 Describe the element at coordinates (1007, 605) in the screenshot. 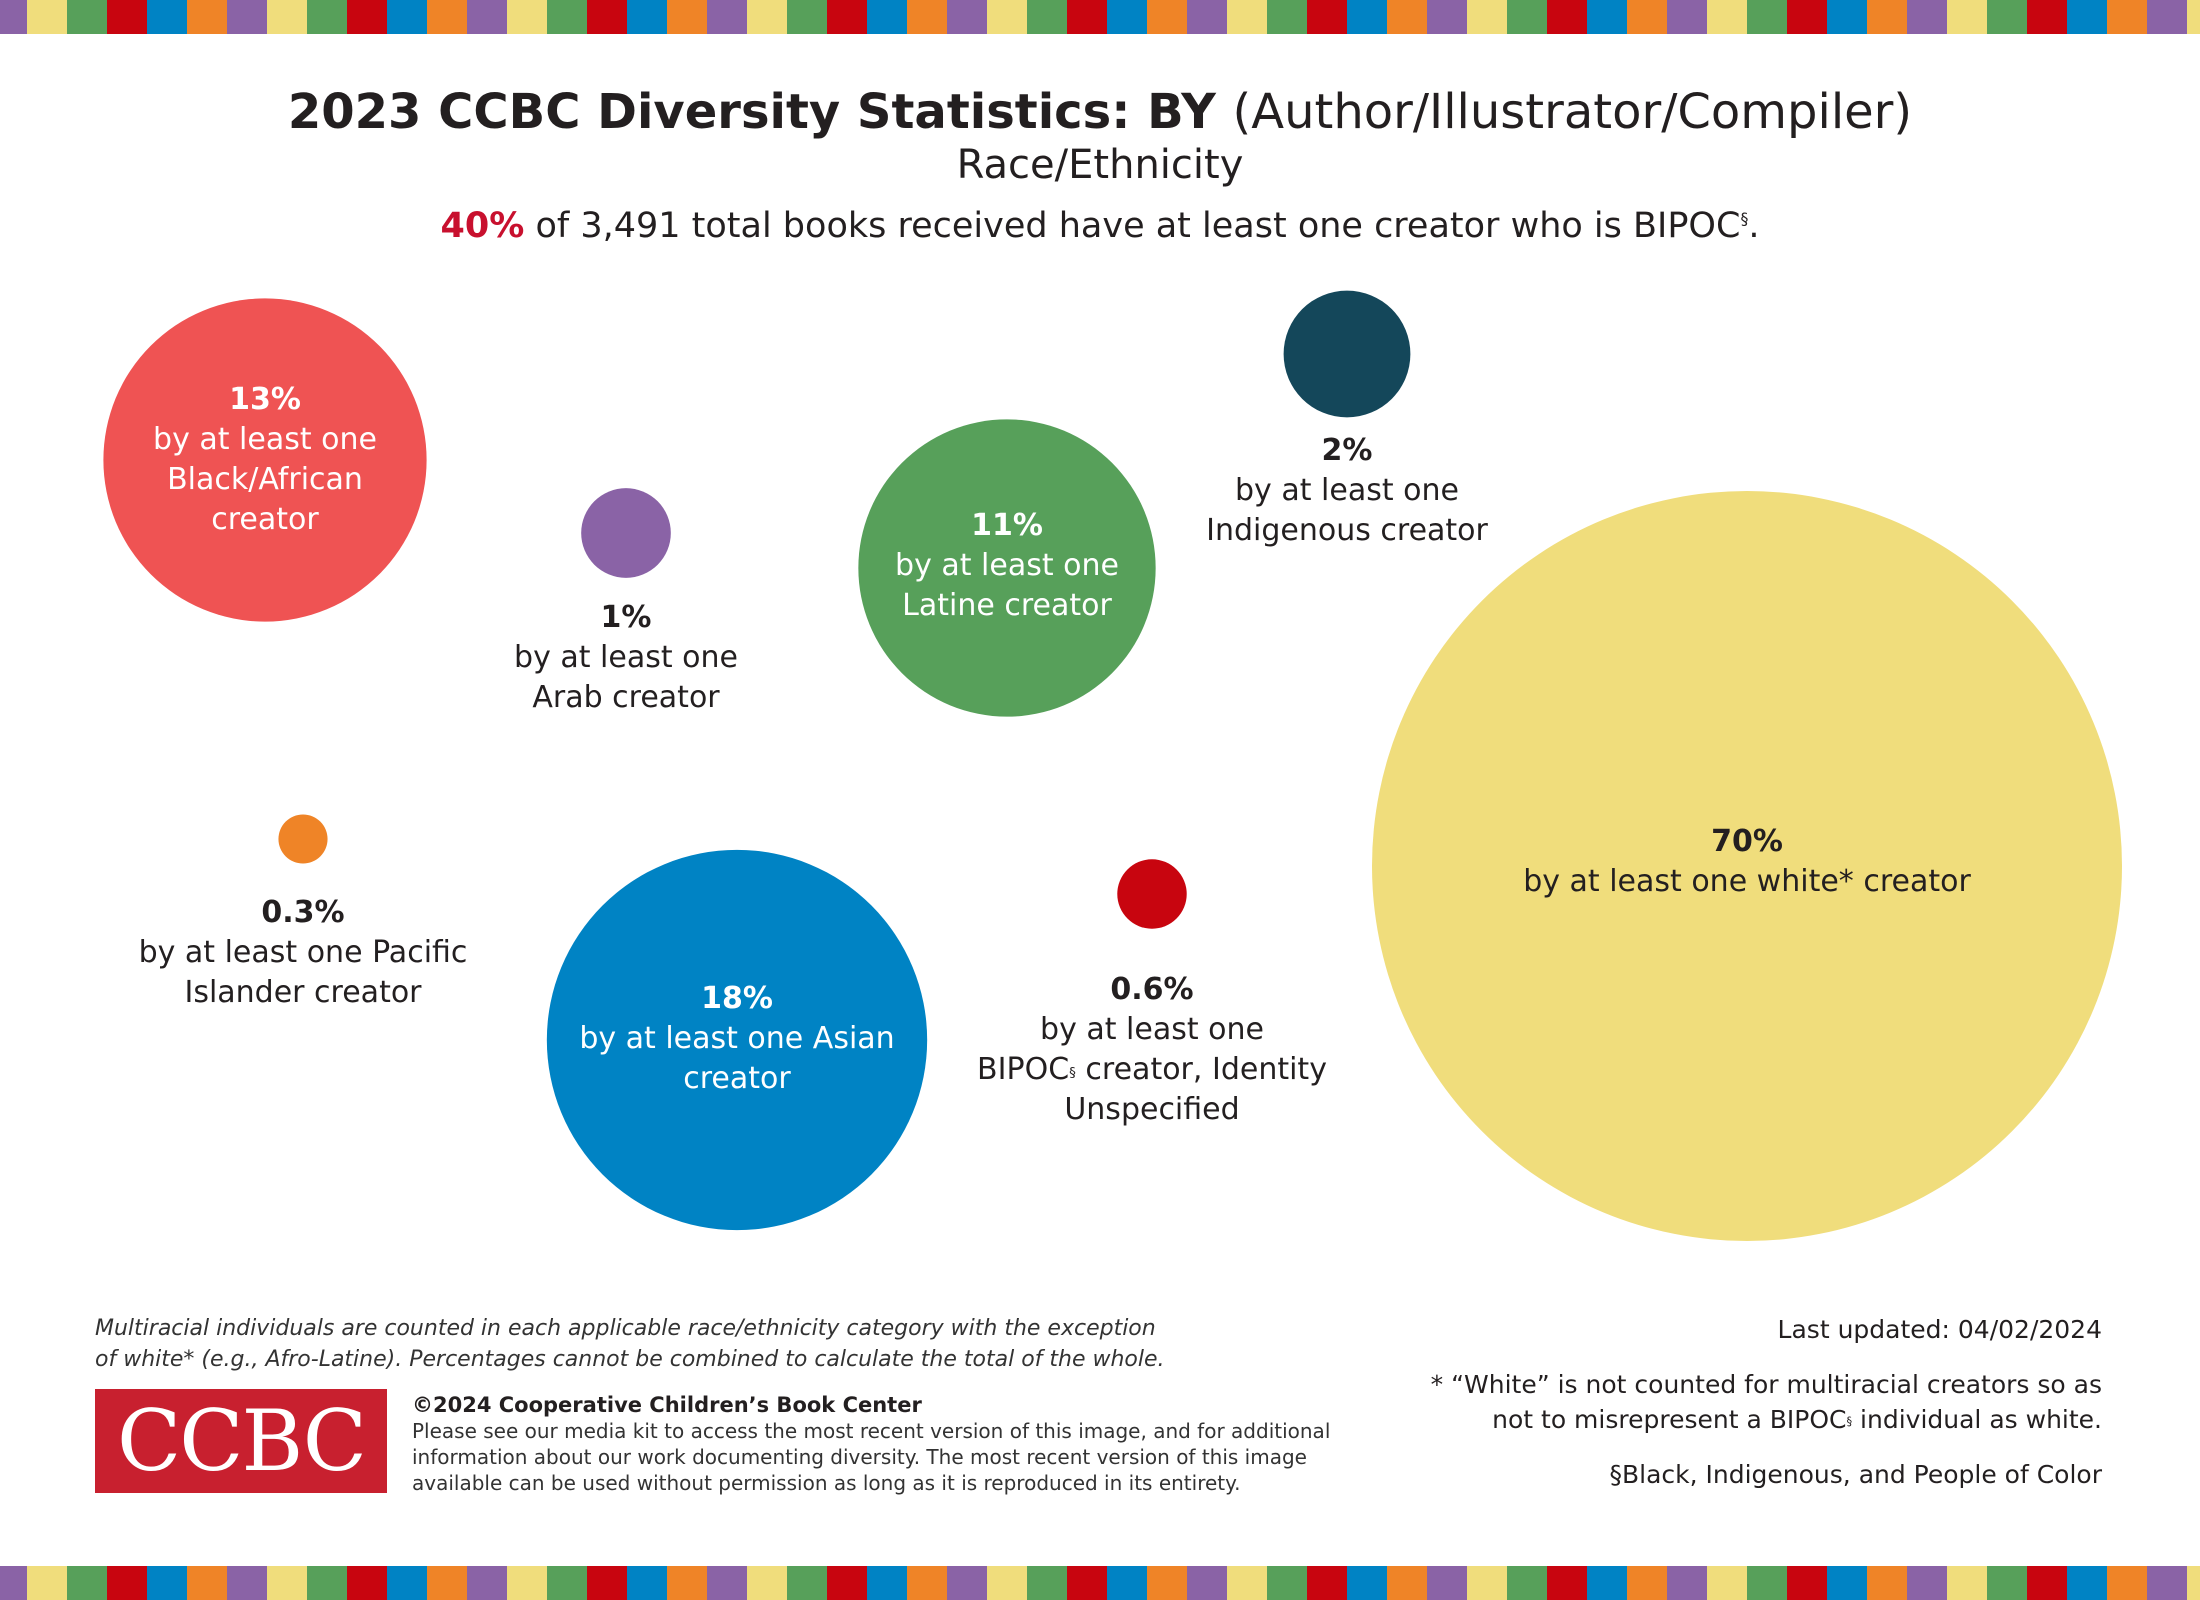

I see `bubble-description: Latine creator` at that location.